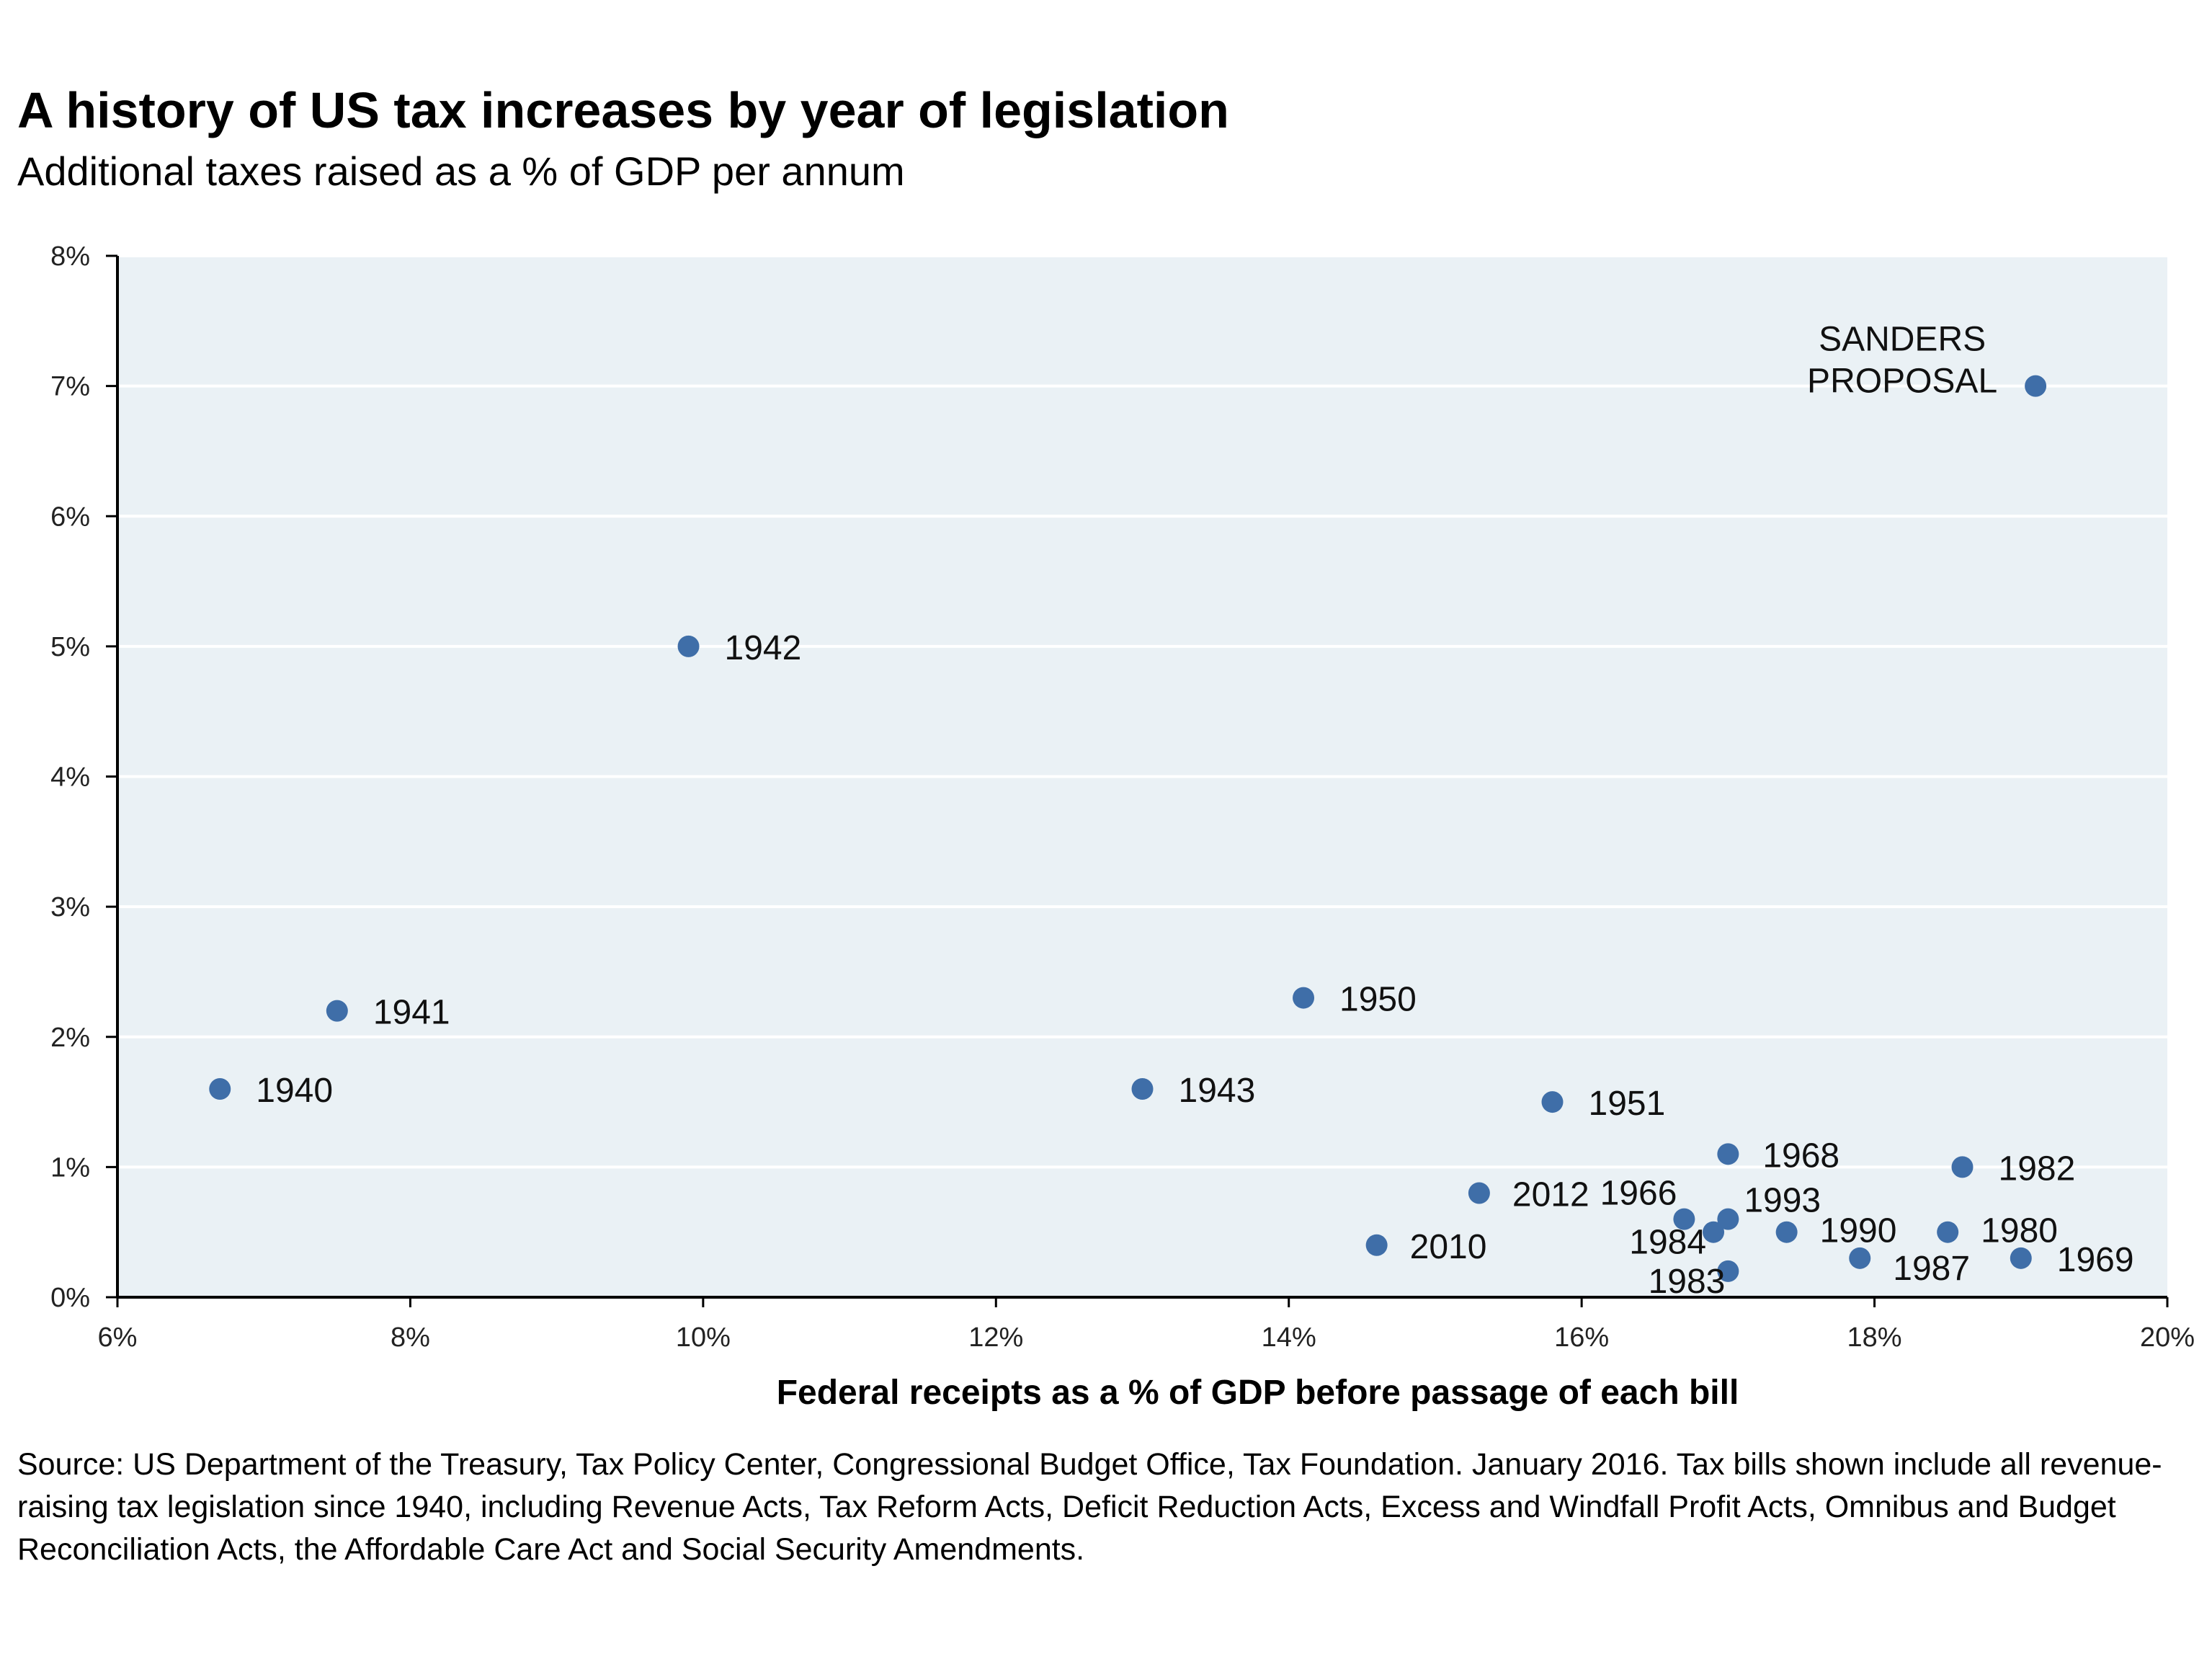 This screenshot has width=2212, height=1659. Describe the element at coordinates (70, 1167) in the screenshot. I see `y-tick-label: 1%` at that location.